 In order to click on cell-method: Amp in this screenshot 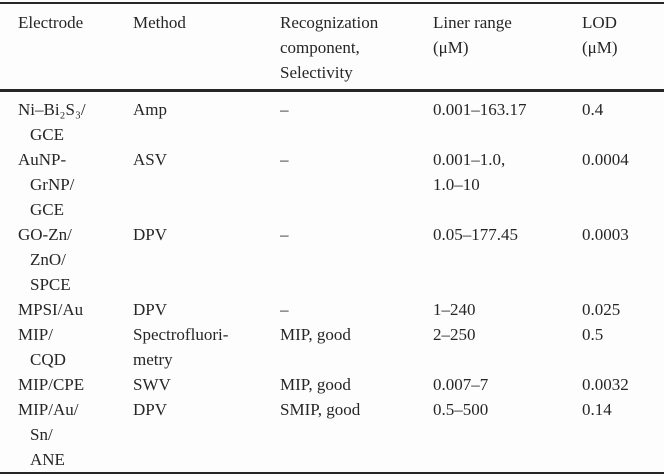, I will do `click(150, 109)`.